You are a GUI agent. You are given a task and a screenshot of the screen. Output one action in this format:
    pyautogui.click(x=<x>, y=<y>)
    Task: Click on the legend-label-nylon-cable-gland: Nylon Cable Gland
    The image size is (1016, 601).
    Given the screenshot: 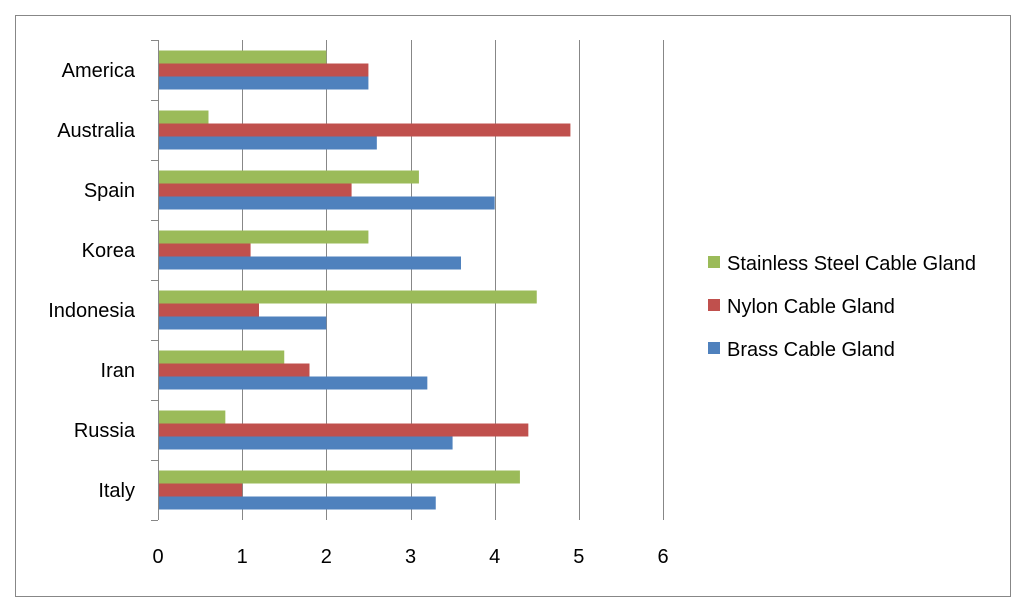 What is the action you would take?
    pyautogui.click(x=811, y=307)
    